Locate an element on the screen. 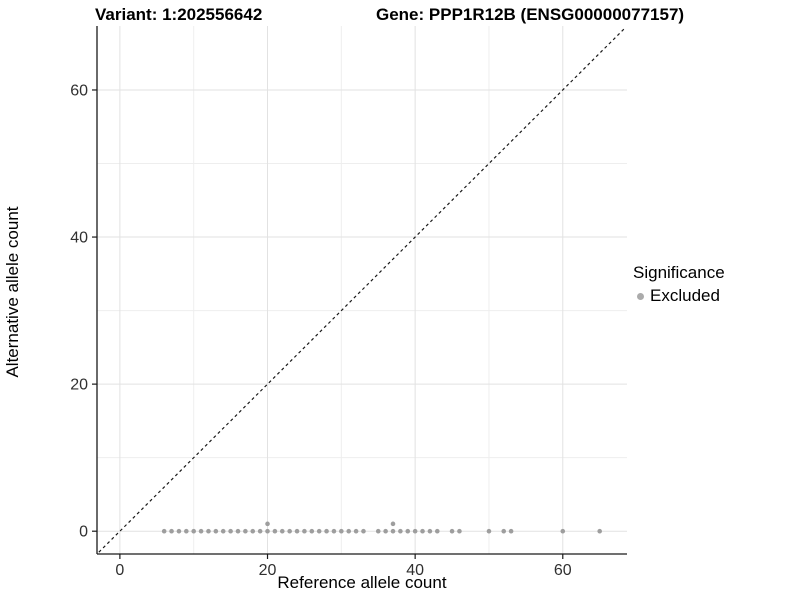  y-tick-label: 20 is located at coordinates (79, 385).